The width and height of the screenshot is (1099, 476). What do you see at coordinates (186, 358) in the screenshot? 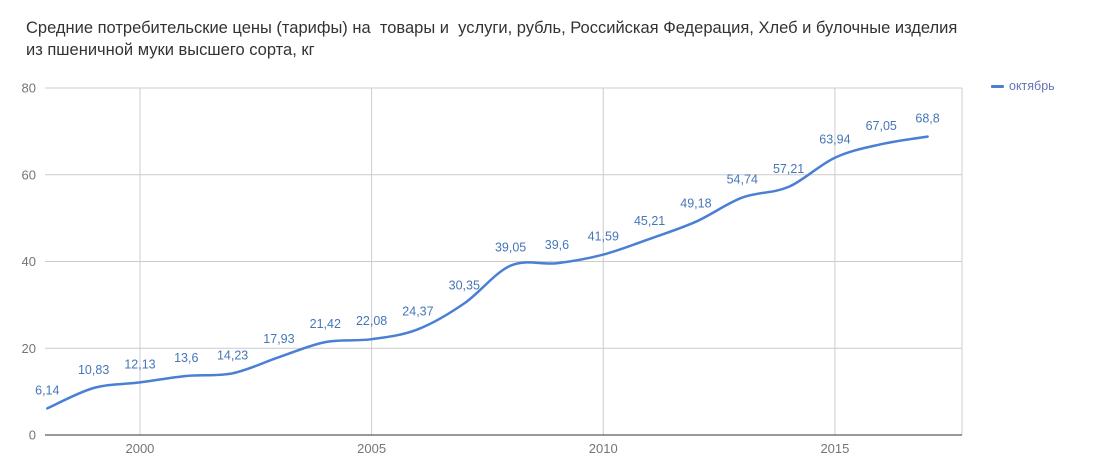
I see `point-label: 13,6` at bounding box center [186, 358].